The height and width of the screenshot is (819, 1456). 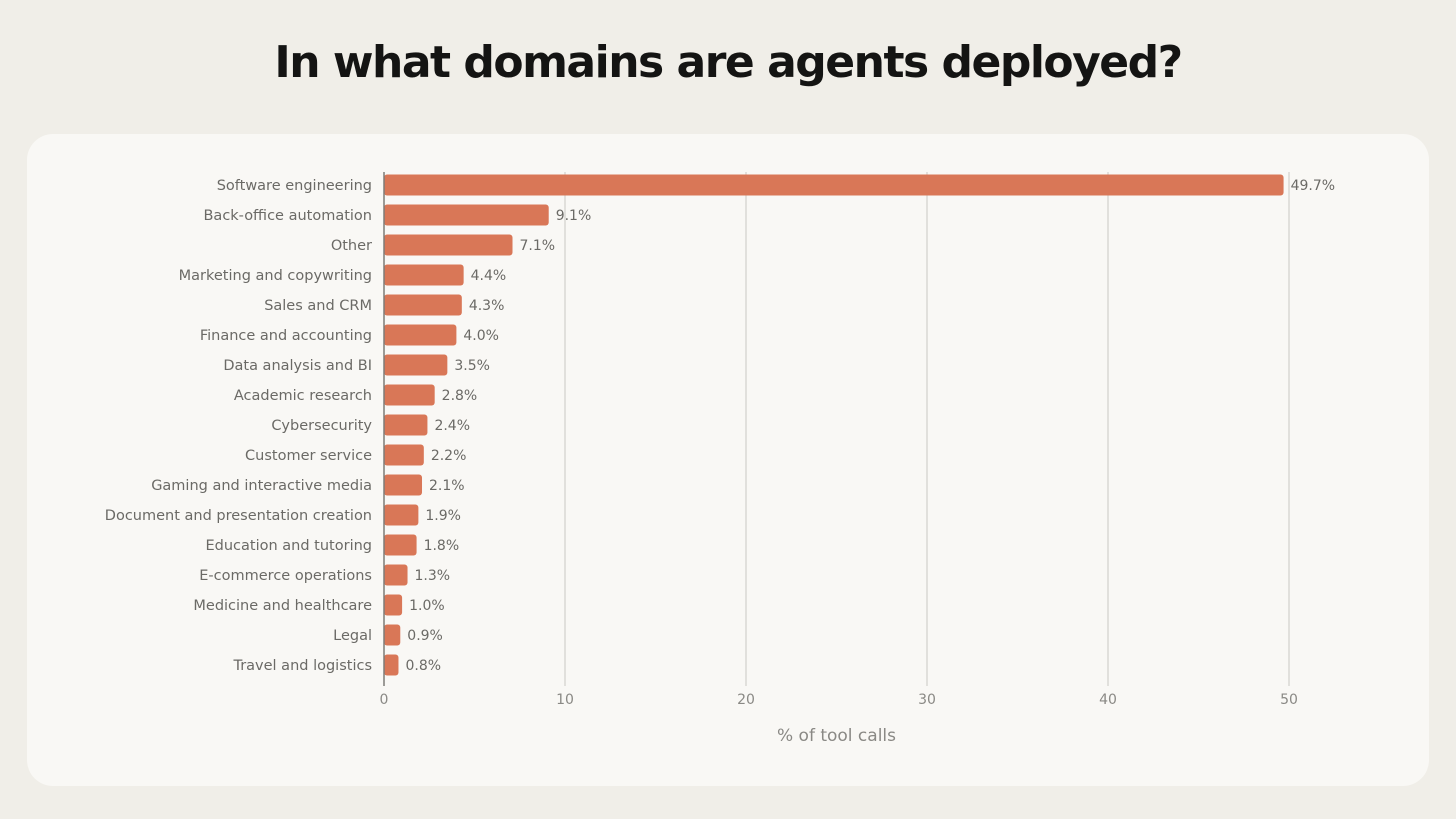 What do you see at coordinates (302, 666) in the screenshot?
I see `category-label: Travel and logistics` at bounding box center [302, 666].